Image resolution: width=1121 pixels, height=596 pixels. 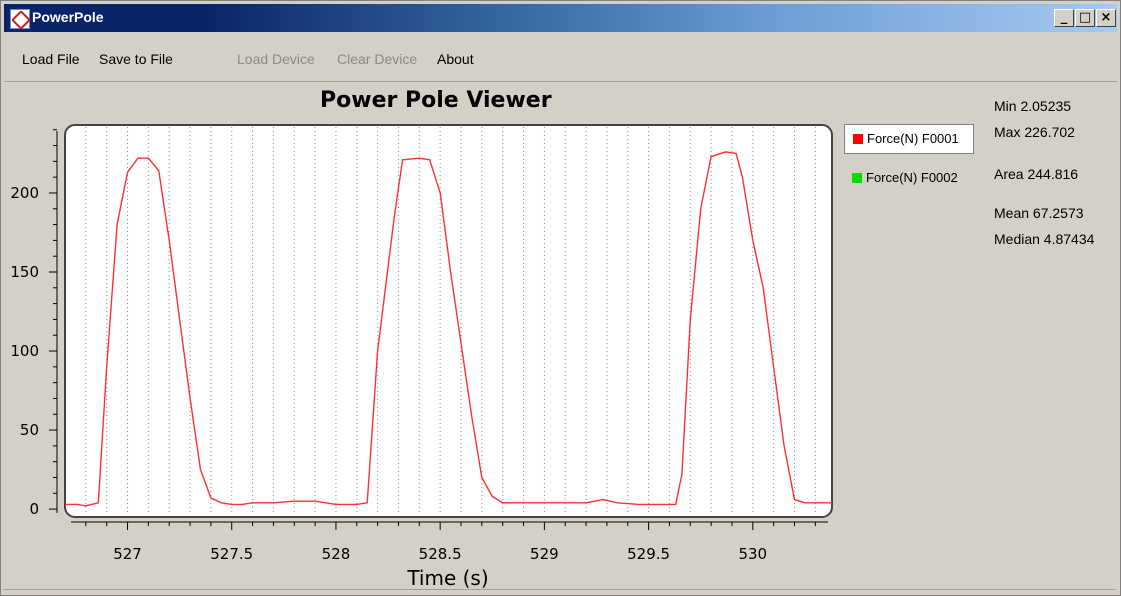 I want to click on legend-label-f0001: Force(N) F0001, so click(x=913, y=138).